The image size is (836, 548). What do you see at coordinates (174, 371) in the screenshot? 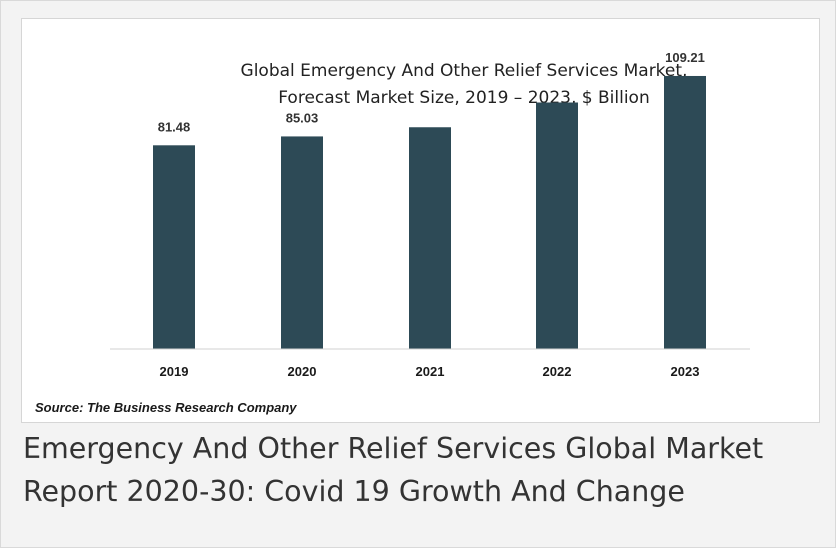
I see `x-tick-label-2019: 2019` at bounding box center [174, 371].